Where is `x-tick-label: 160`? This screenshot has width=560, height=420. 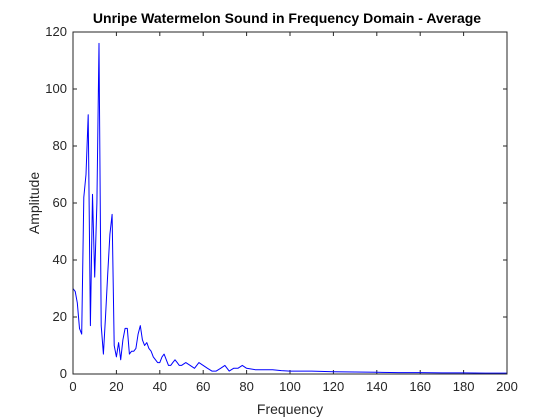
x-tick-label: 160 is located at coordinates (420, 386).